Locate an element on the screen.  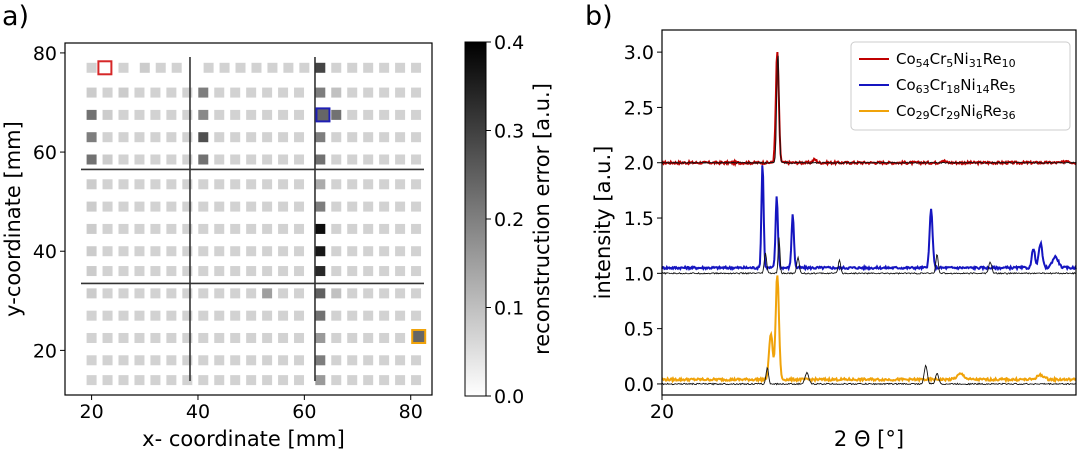
colorbar-tick-label: 0.3 is located at coordinates (509, 132).